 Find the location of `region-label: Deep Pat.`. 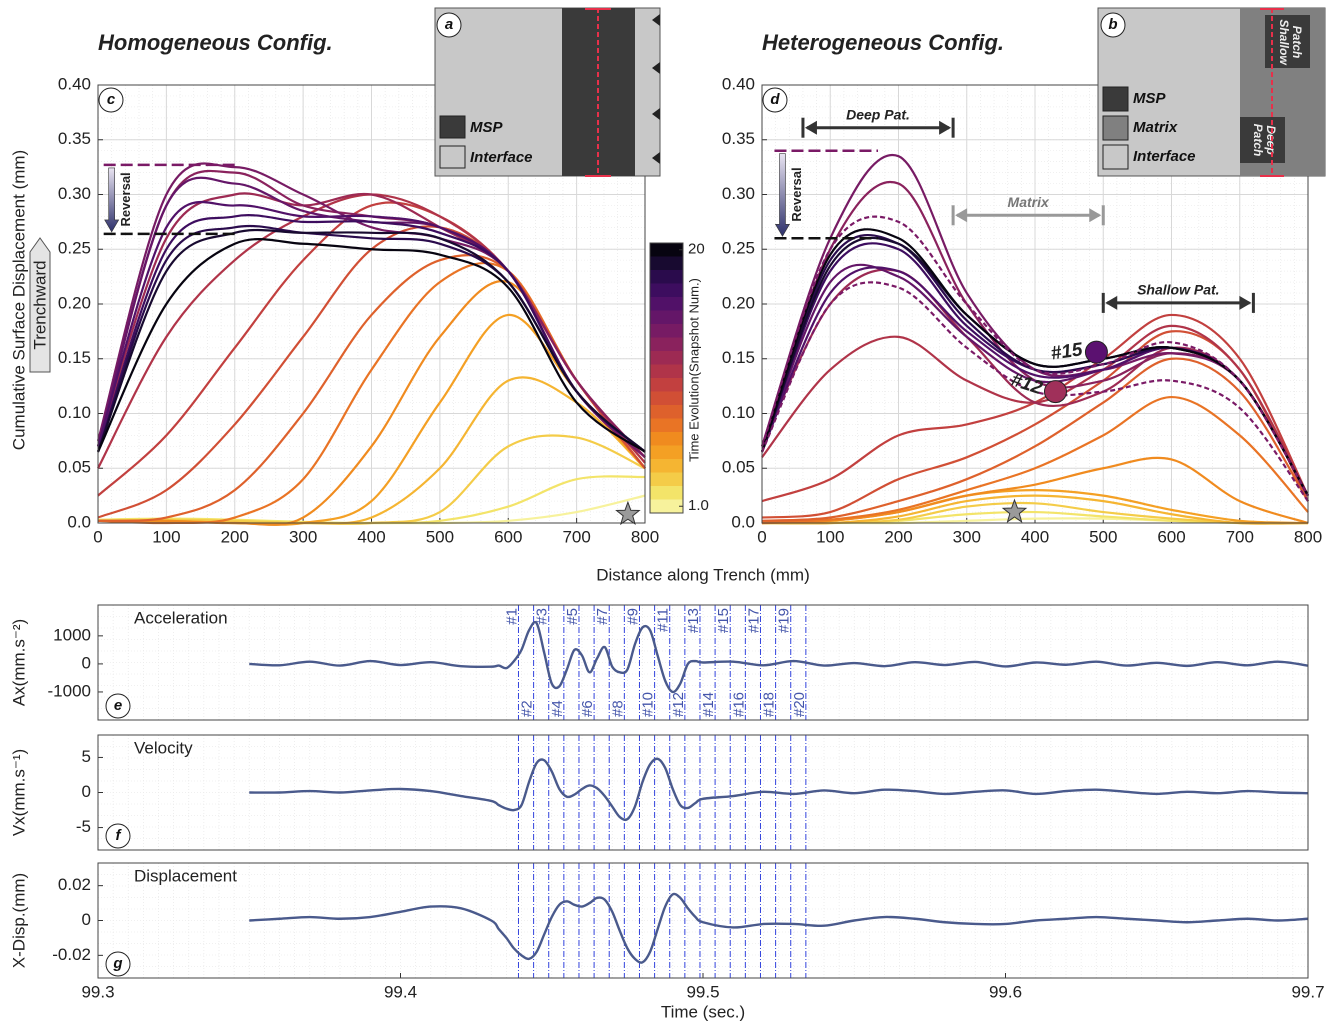

region-label: Deep Pat. is located at coordinates (878, 114).